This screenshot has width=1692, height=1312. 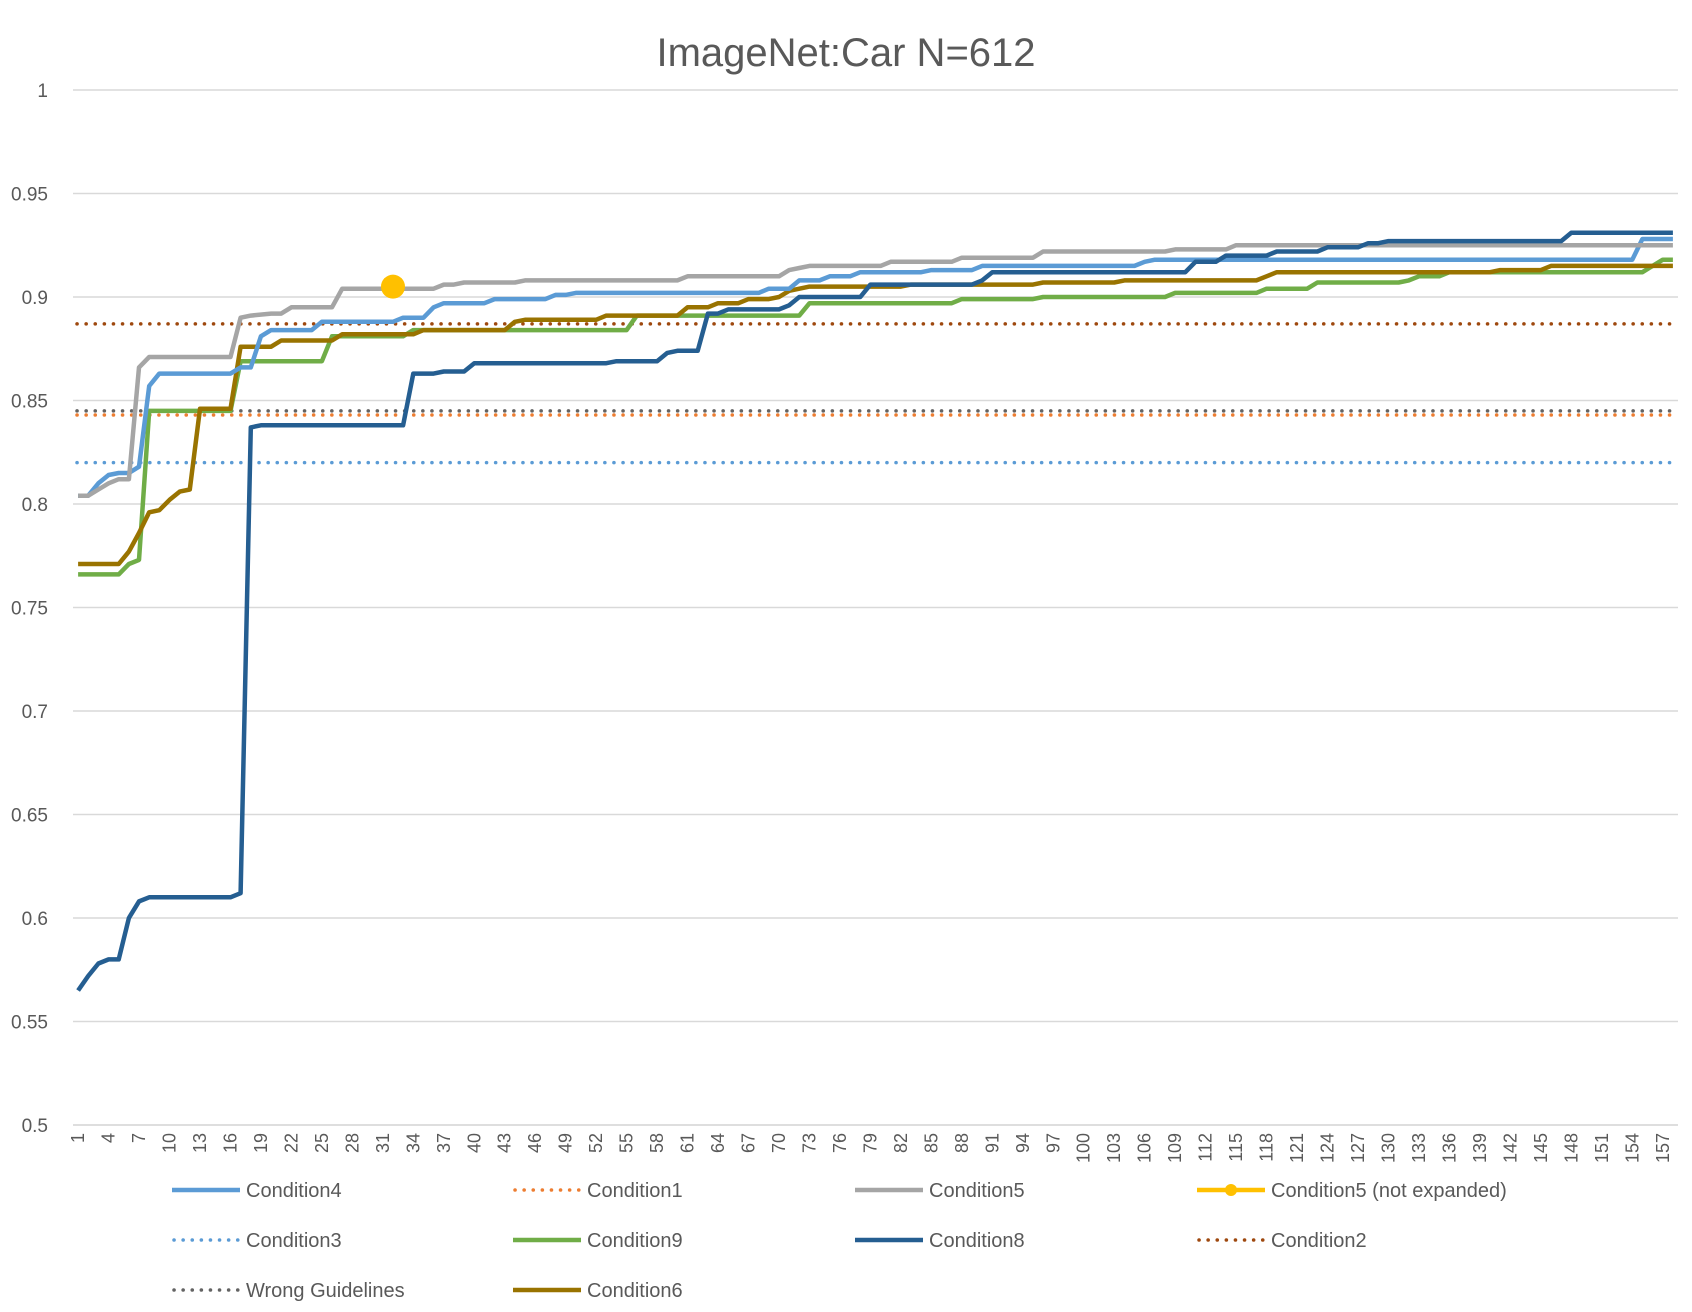 I want to click on x-tick-label: 28, so click(x=352, y=1143).